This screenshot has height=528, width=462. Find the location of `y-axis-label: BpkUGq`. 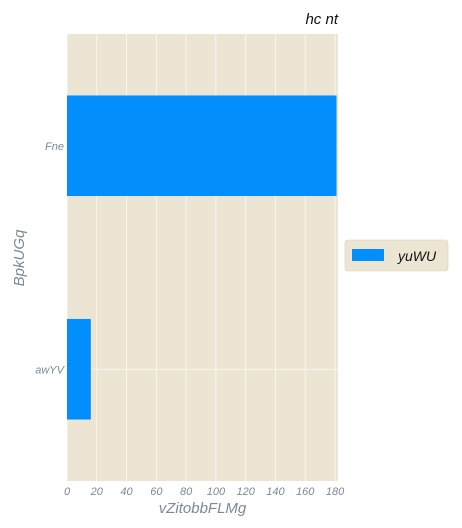

y-axis-label: BpkUGq is located at coordinates (19, 257).